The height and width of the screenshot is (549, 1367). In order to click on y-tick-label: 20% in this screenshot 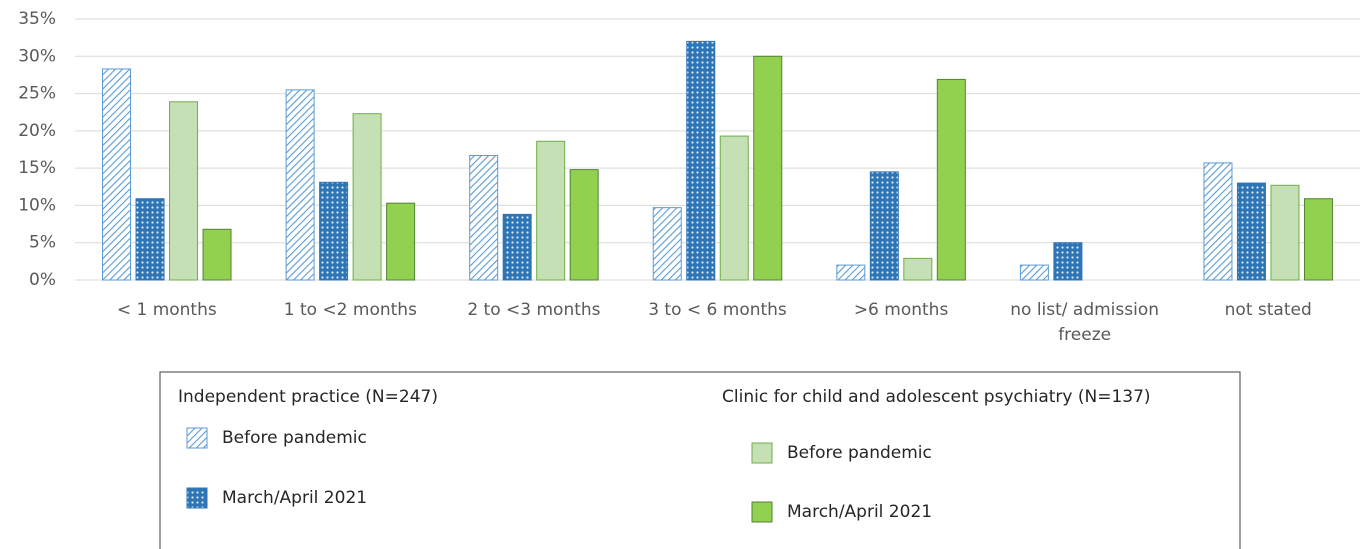, I will do `click(37, 131)`.